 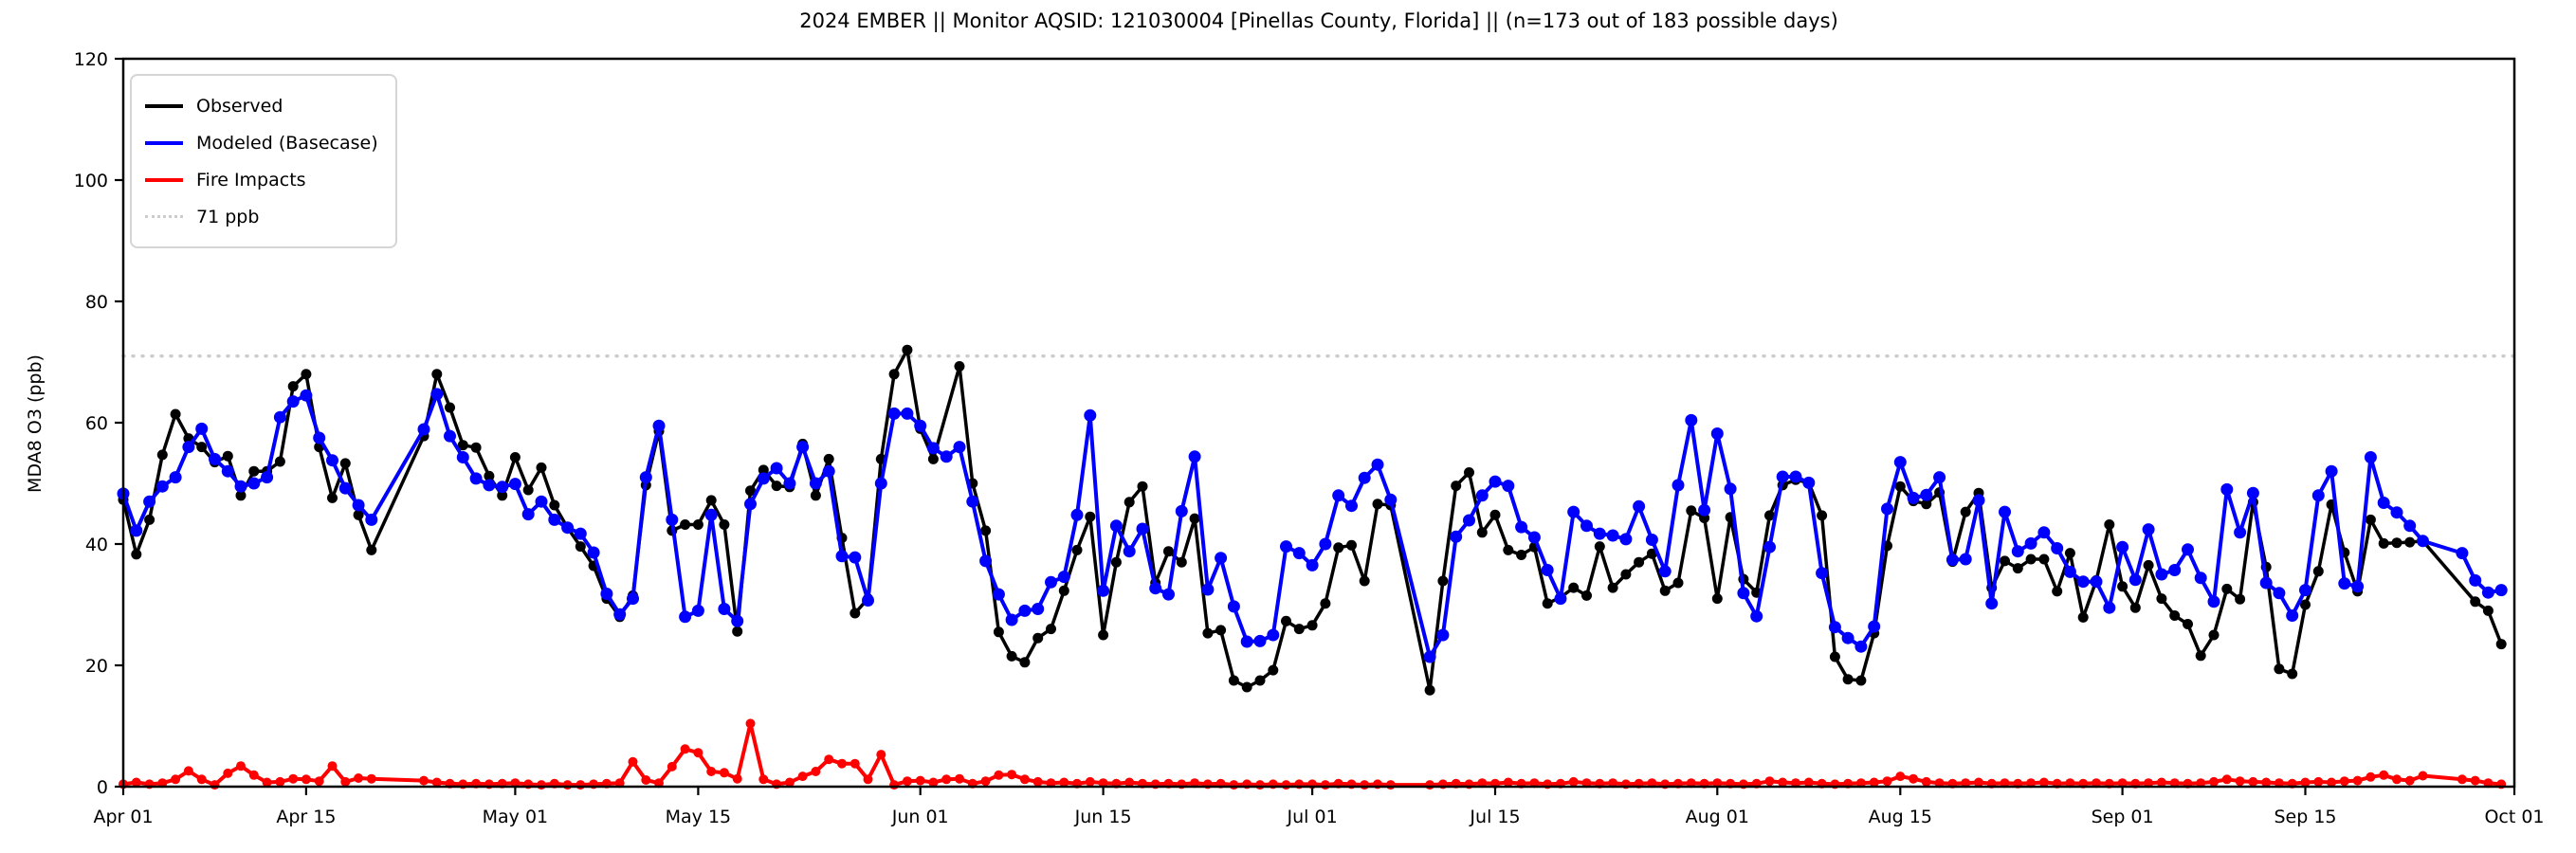 I want to click on legend-label: Fire Impacts, so click(x=251, y=180).